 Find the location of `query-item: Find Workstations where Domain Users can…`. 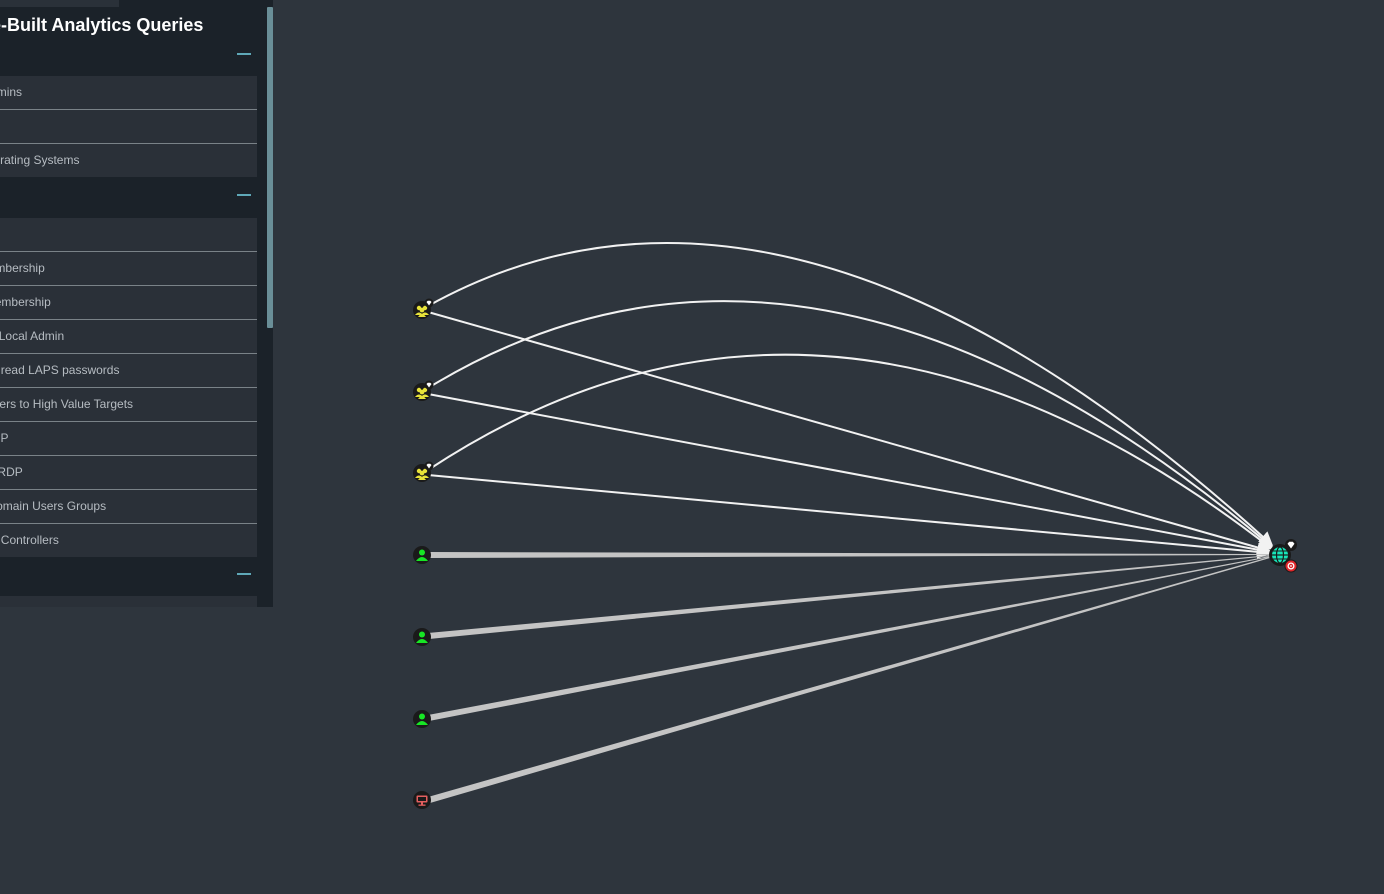

query-item: Find Workstations where Domain Users can… is located at coordinates (128, 439).